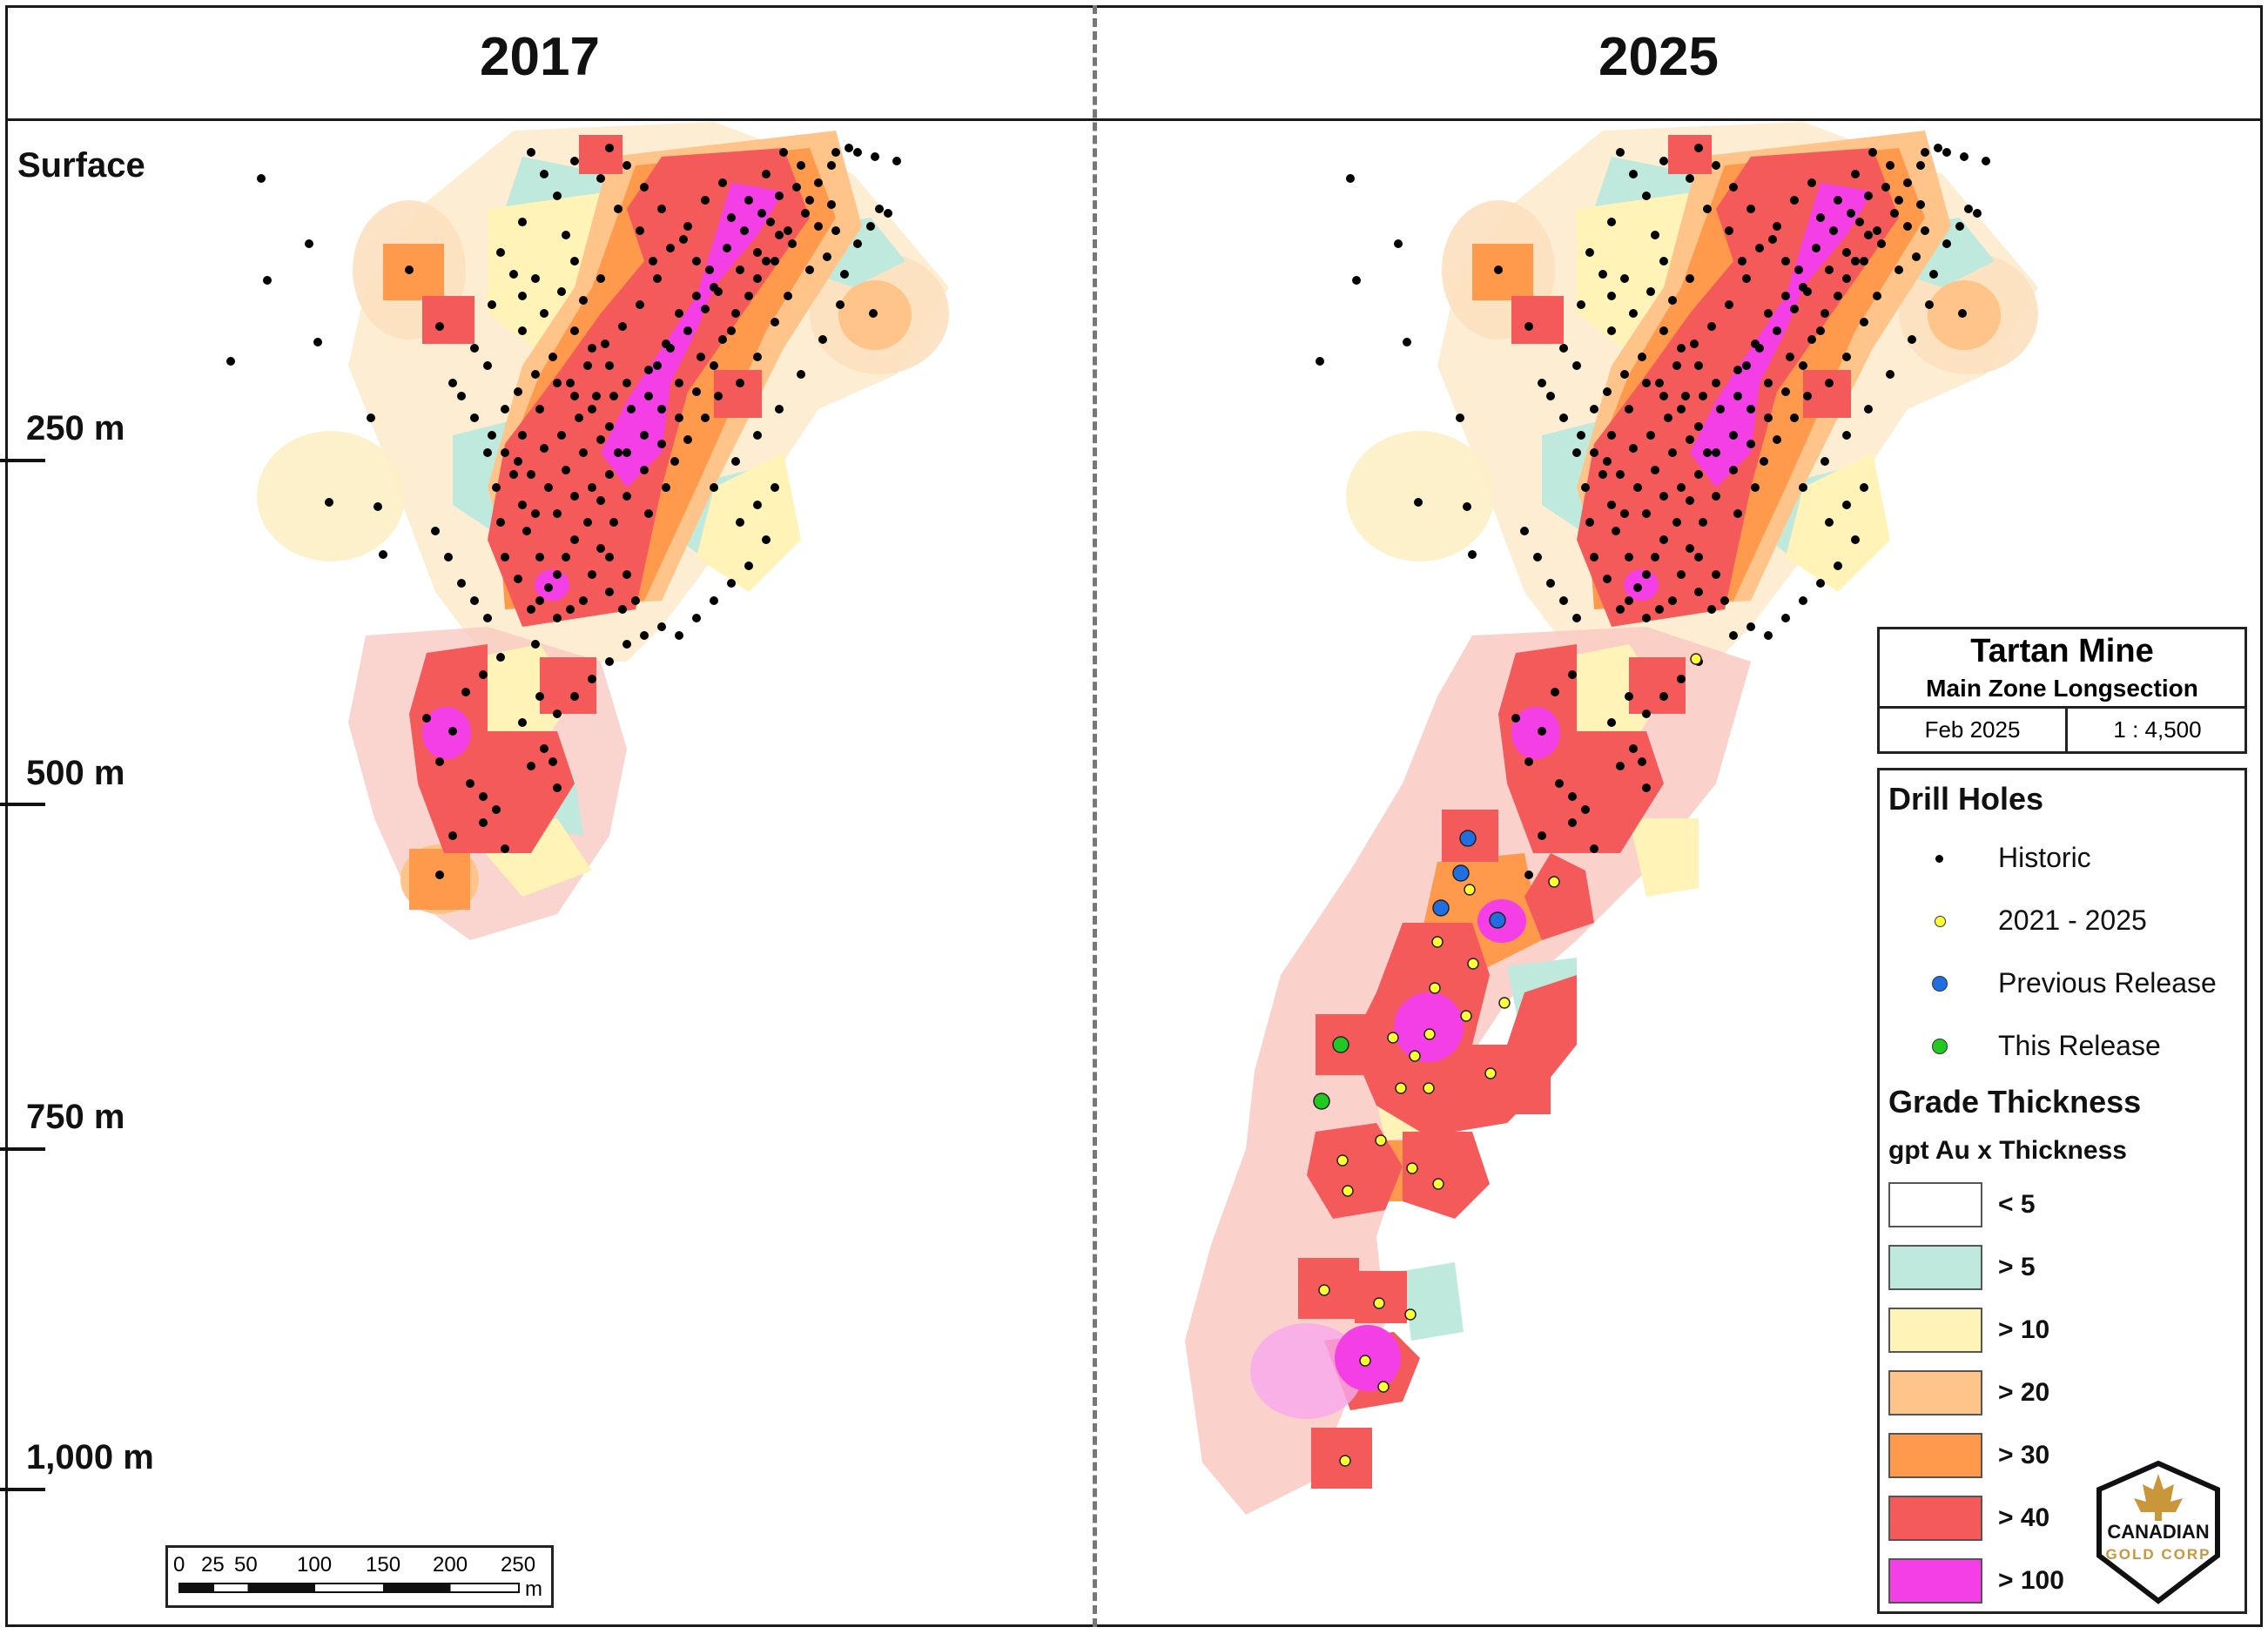 Image resolution: width=2268 pixels, height=1634 pixels. What do you see at coordinates (331, 496) in the screenshot?
I see `halo-zone` at bounding box center [331, 496].